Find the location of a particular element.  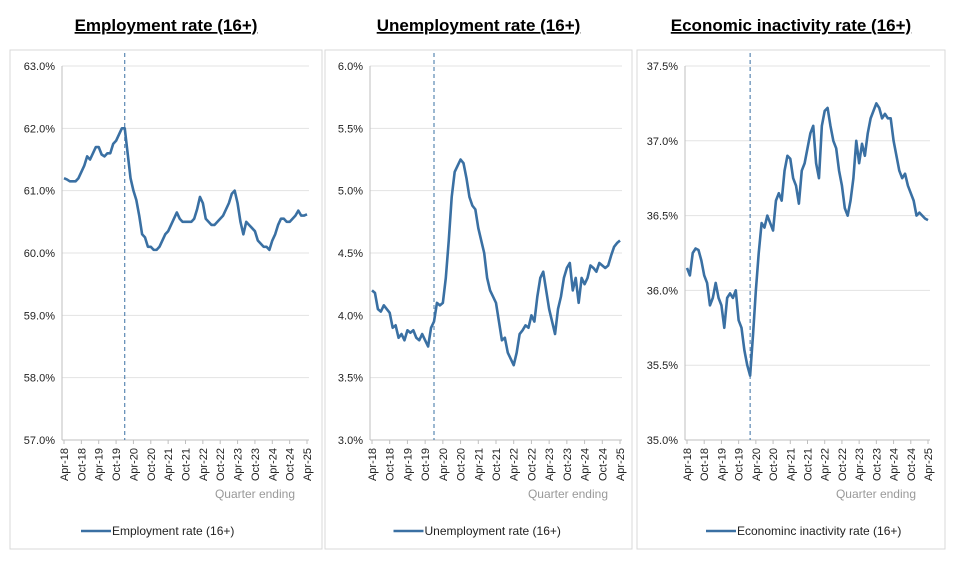

y-tick-label: 5.5% is located at coordinates (350, 129).